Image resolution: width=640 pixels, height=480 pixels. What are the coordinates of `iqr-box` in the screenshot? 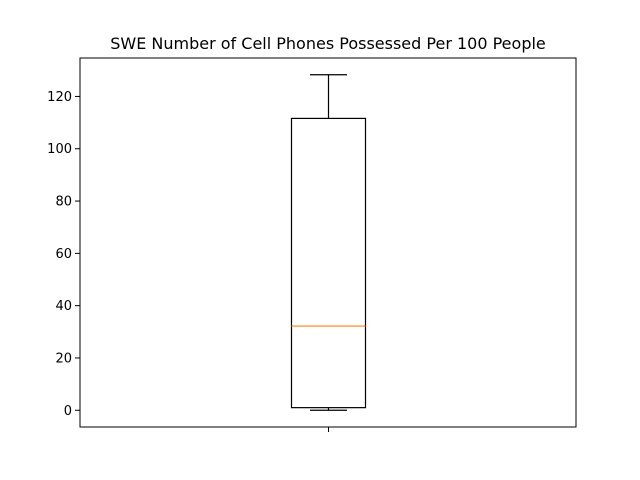 It's located at (328, 263).